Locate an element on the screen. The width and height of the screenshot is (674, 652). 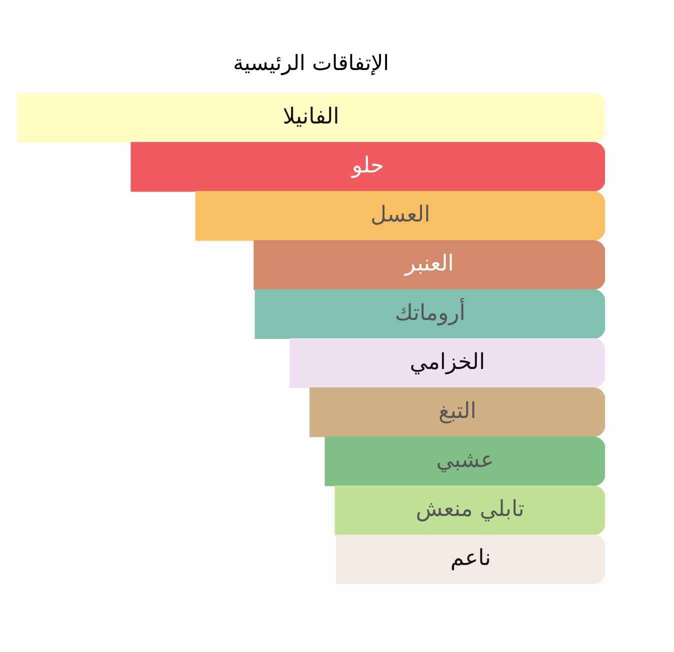
y-tick-label: الفانيلا is located at coordinates (311, 117).